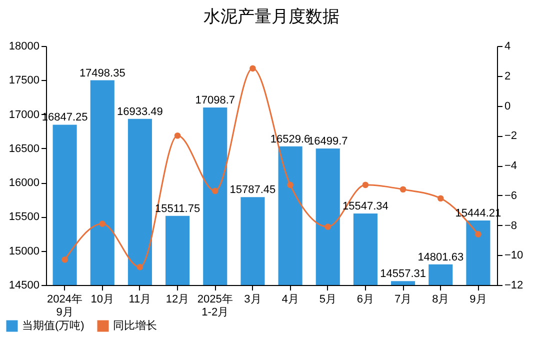  I want to click on chart-title: 水泥产量月度数据, so click(272, 16).